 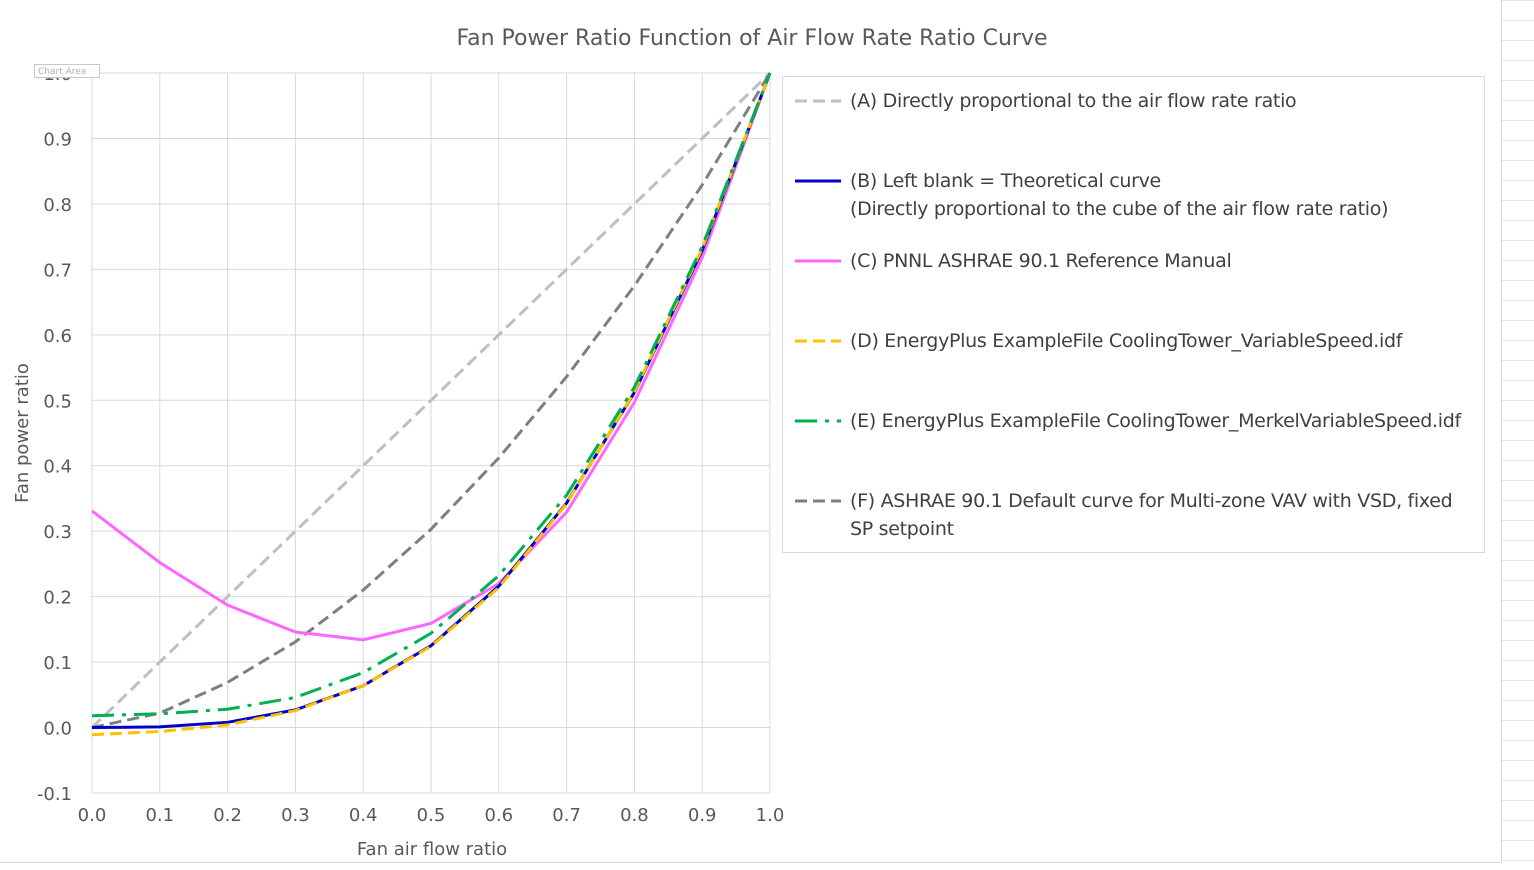 I want to click on y-tick-label: 0.6, so click(x=57, y=336).